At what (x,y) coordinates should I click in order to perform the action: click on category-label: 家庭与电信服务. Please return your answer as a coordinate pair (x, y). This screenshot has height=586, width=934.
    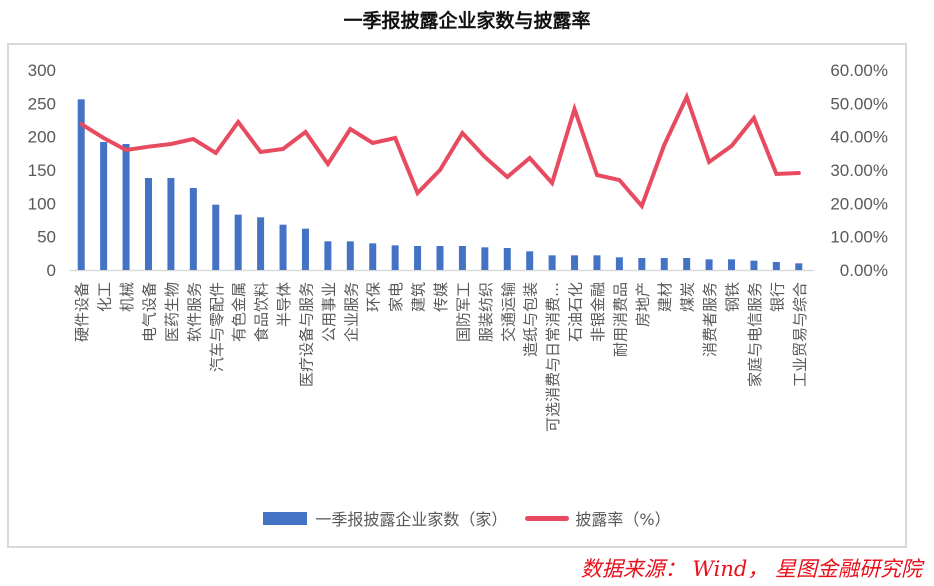
    Looking at the image, I should click on (755, 334).